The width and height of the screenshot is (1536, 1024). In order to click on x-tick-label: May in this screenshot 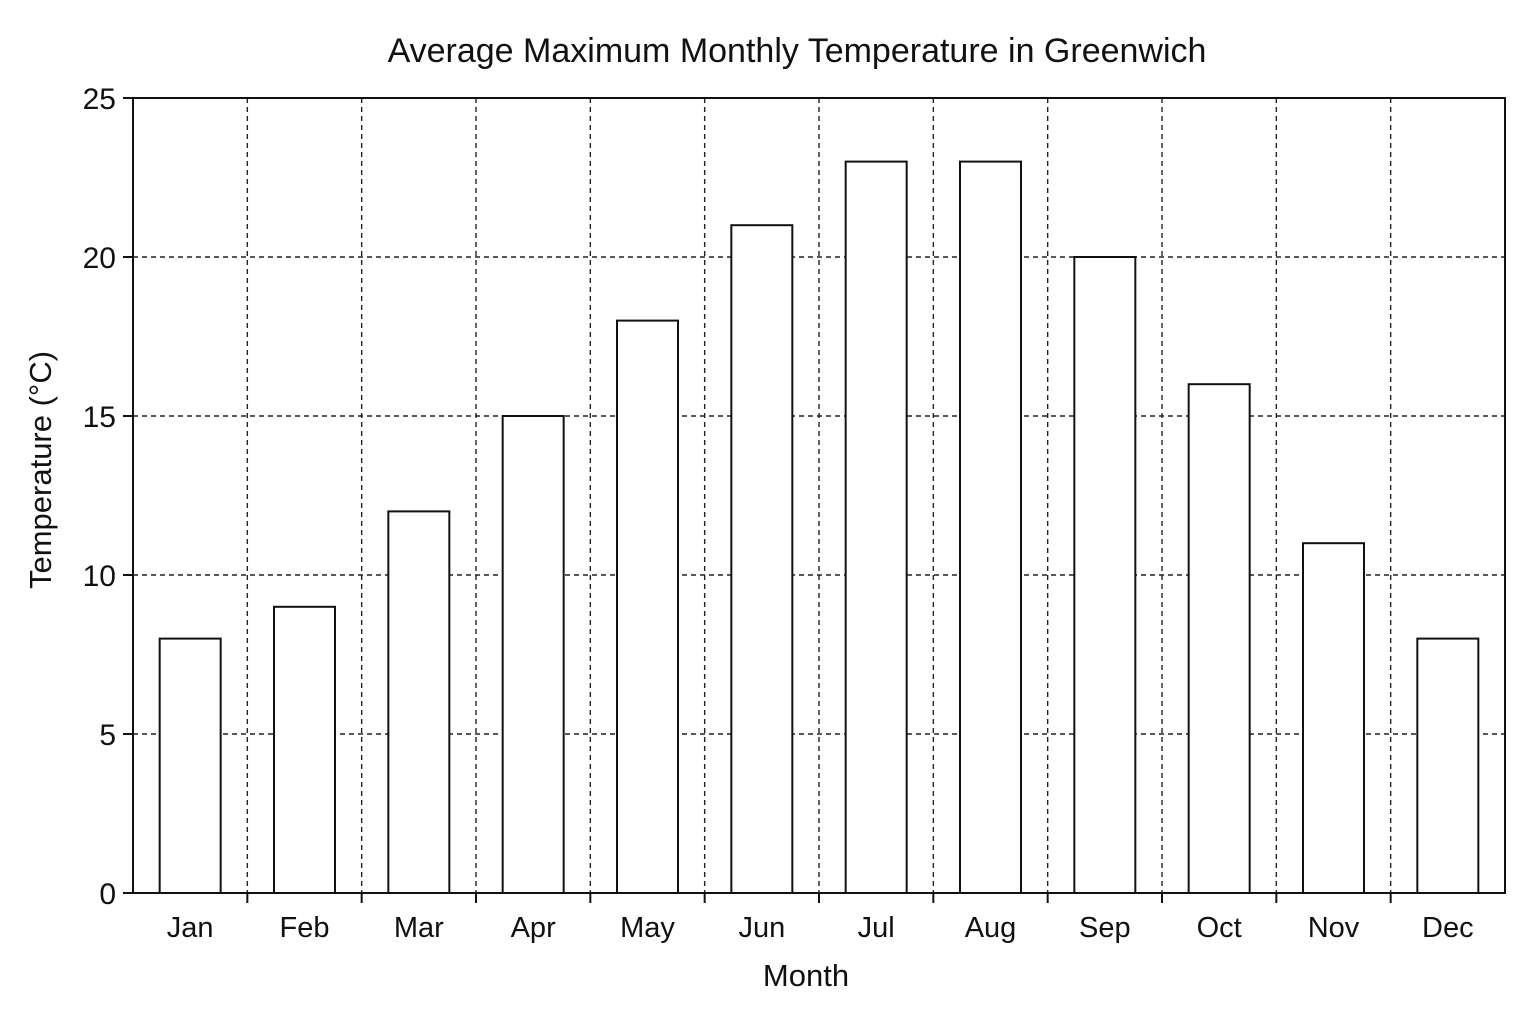, I will do `click(647, 928)`.